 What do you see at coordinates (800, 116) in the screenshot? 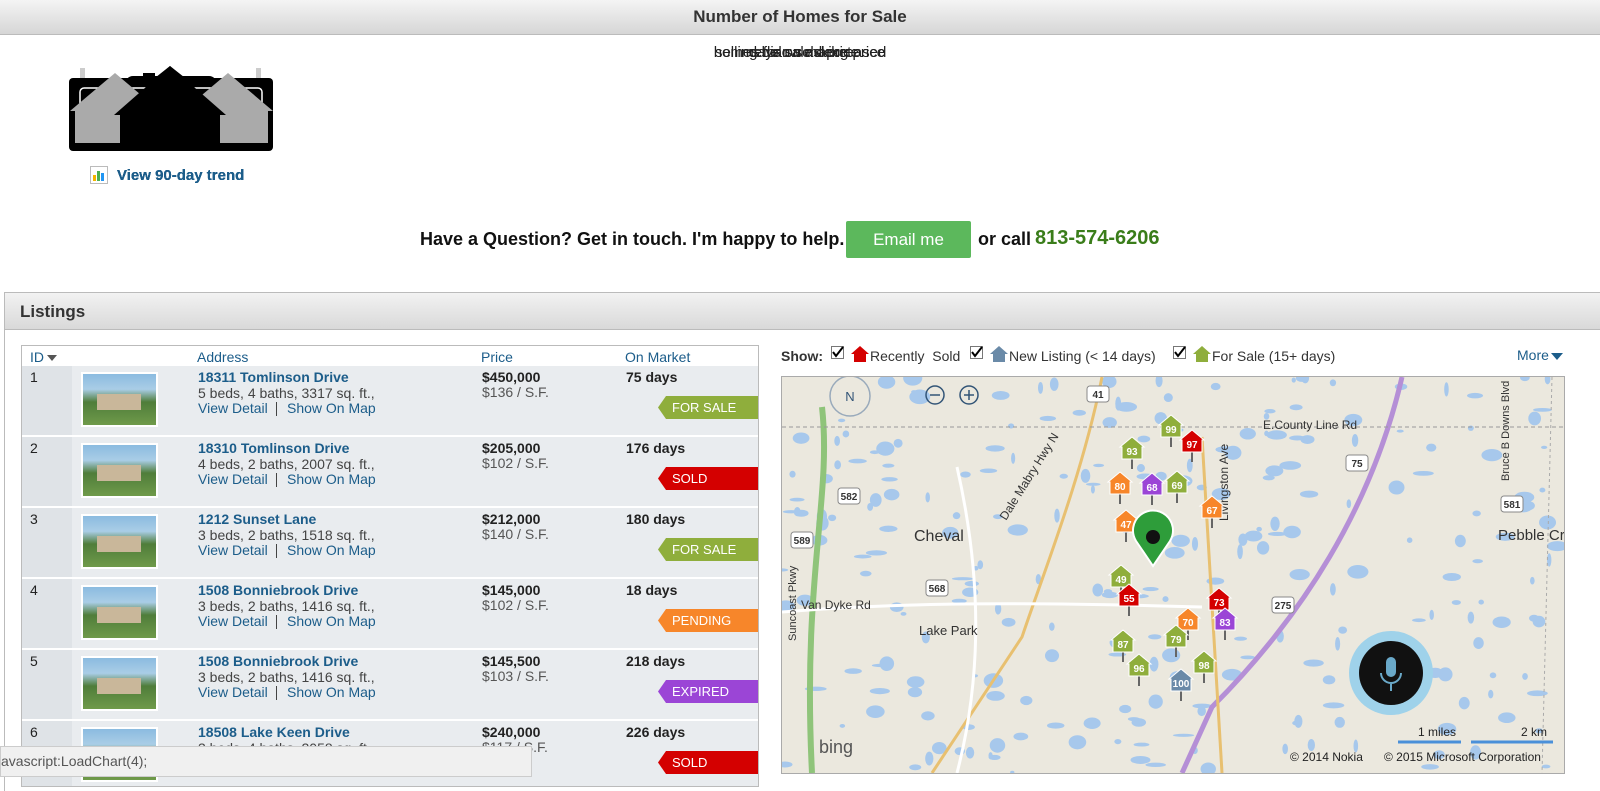
I see `stat-value: 120` at bounding box center [800, 116].